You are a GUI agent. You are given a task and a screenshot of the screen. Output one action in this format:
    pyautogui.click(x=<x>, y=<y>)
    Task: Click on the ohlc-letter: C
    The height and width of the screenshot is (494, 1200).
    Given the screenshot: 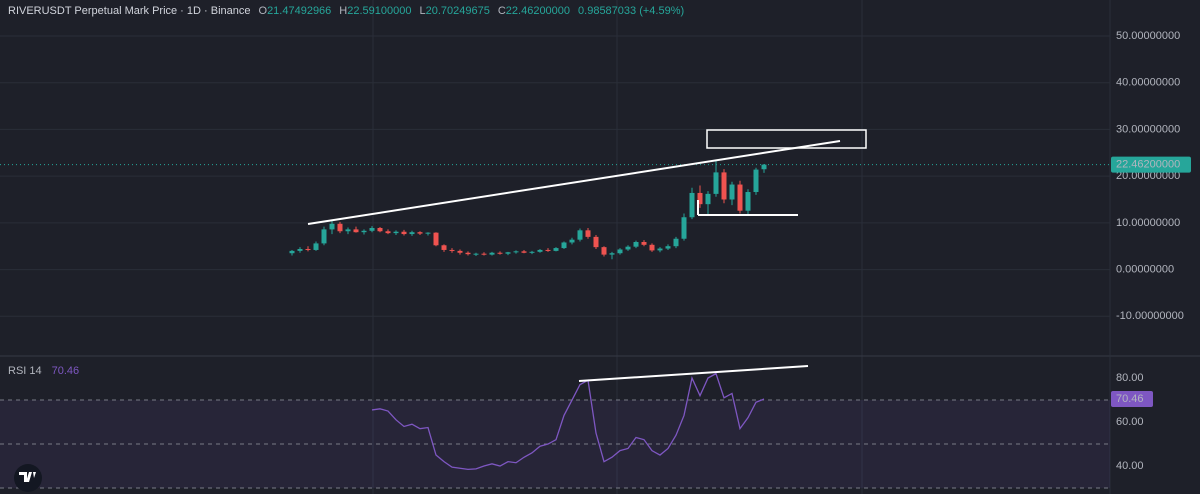 What is the action you would take?
    pyautogui.click(x=502, y=11)
    